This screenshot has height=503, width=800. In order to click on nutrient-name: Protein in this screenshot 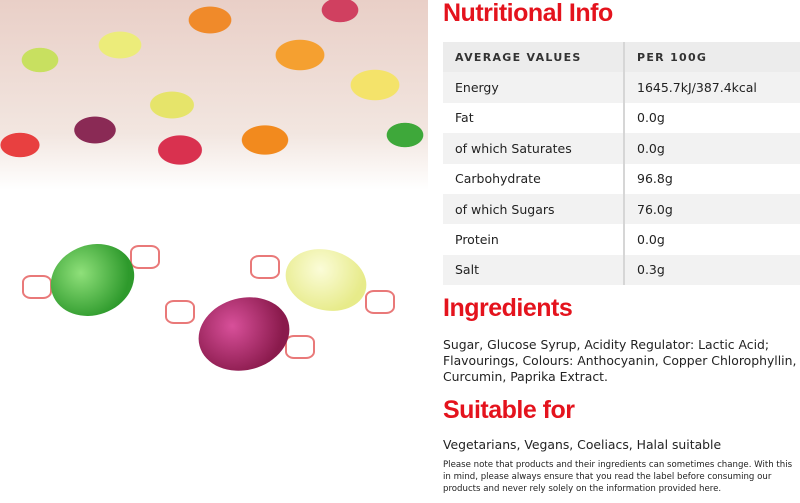, I will do `click(534, 239)`.